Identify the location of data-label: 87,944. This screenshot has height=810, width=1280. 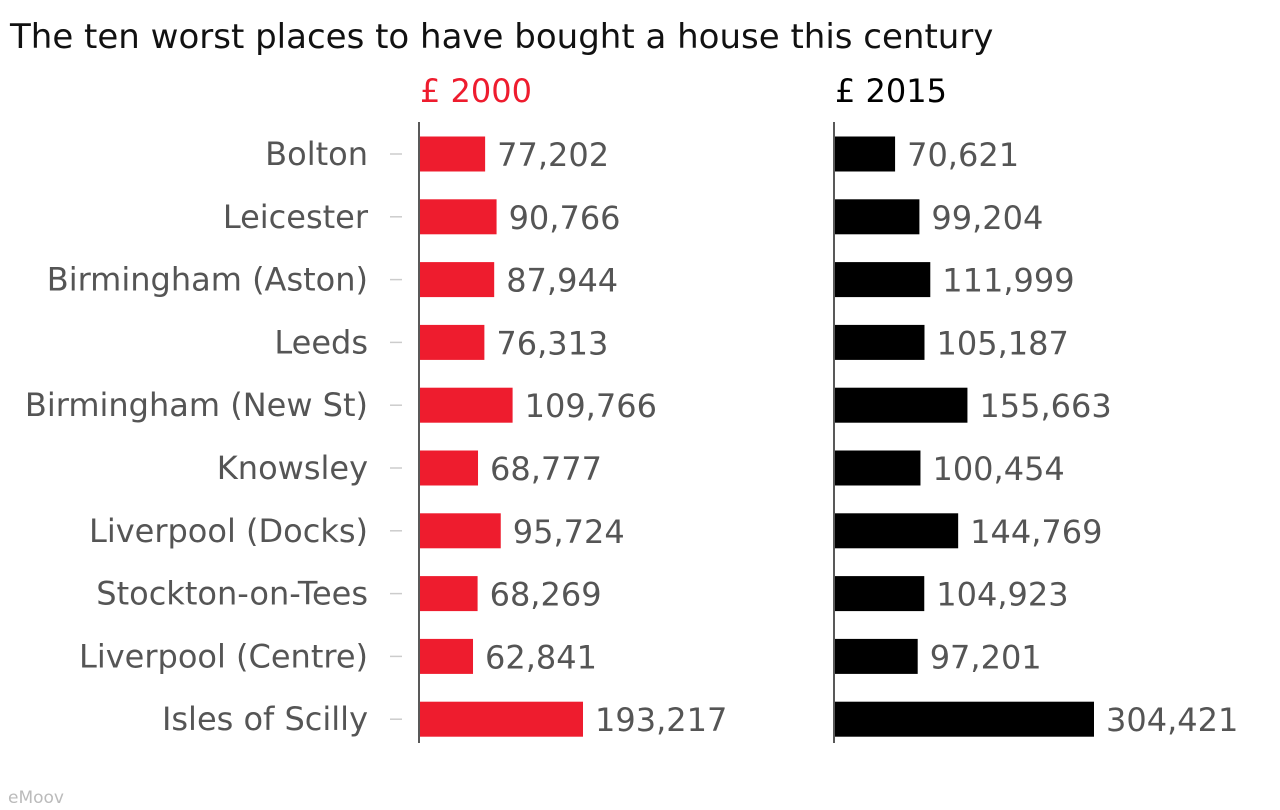
(562, 281).